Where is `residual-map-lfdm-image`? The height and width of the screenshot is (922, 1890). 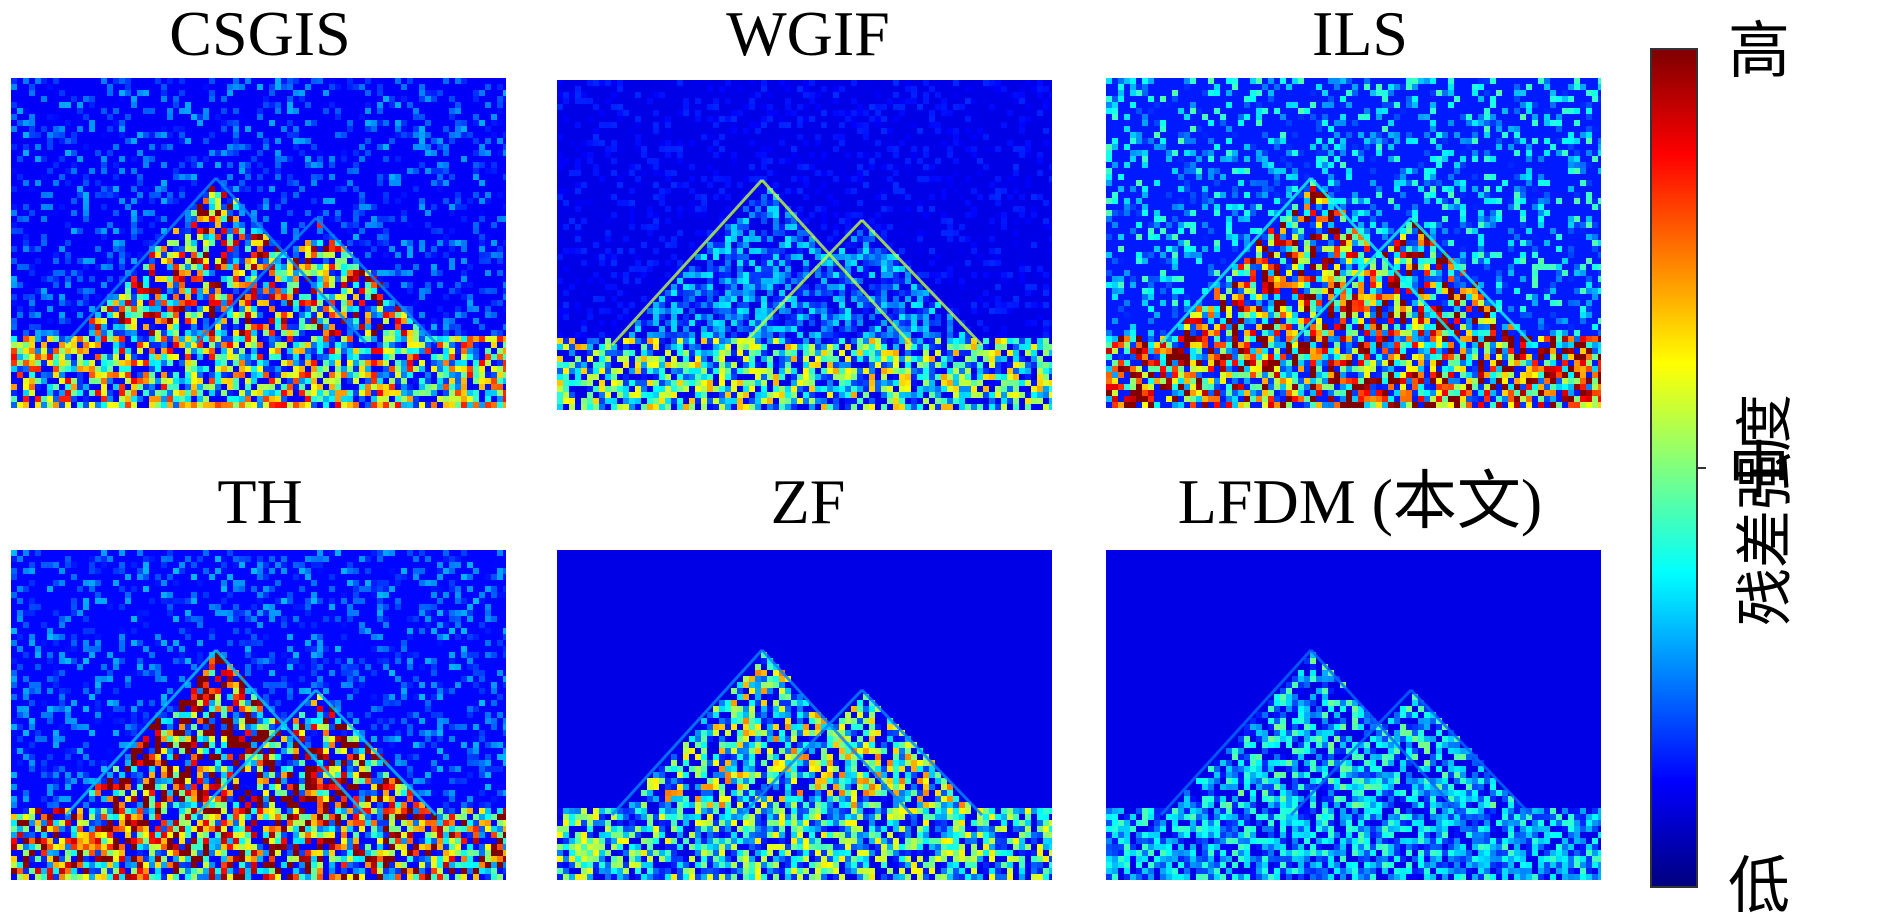
residual-map-lfdm-image is located at coordinates (1353, 715).